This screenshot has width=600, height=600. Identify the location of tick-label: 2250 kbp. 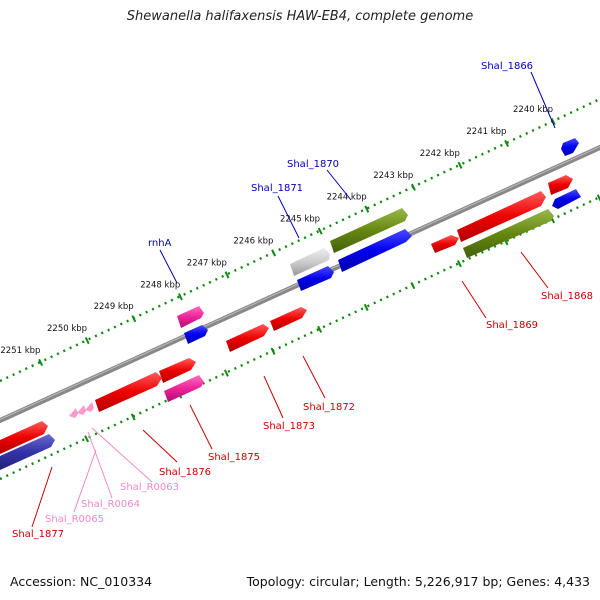
(67, 329).